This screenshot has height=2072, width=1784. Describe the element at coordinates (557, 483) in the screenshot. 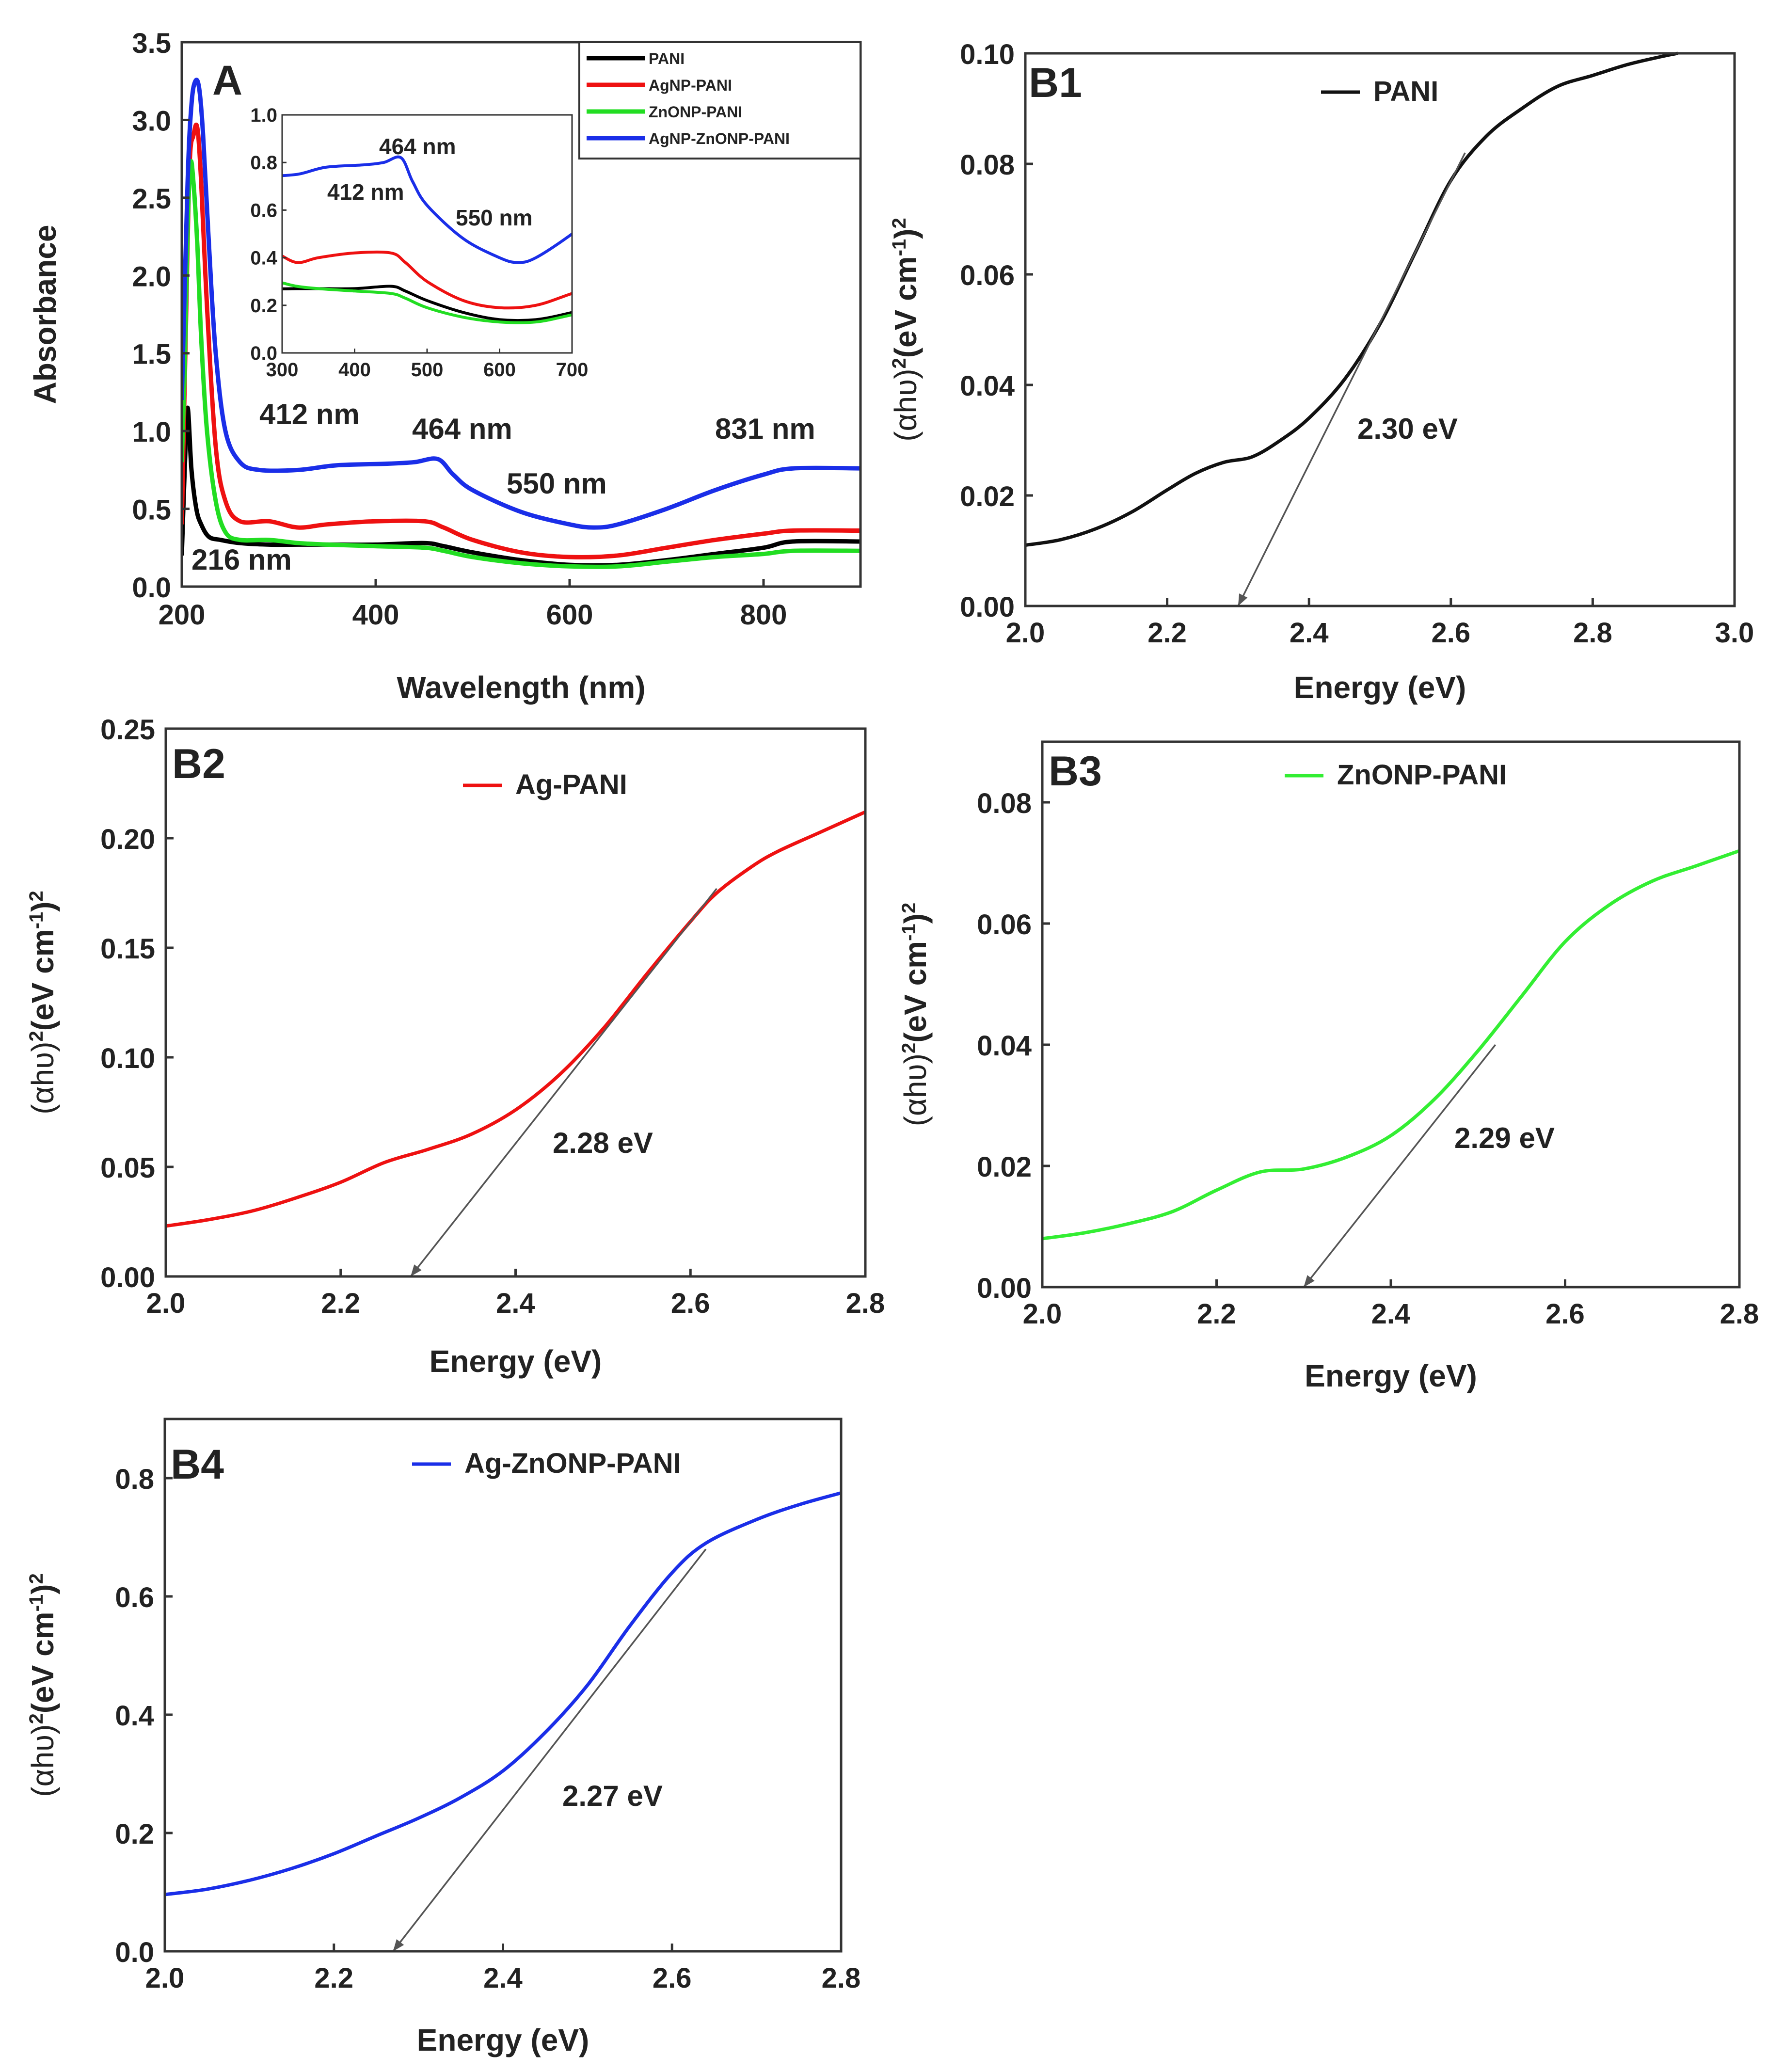

I see `annotation: 550 nm` at that location.